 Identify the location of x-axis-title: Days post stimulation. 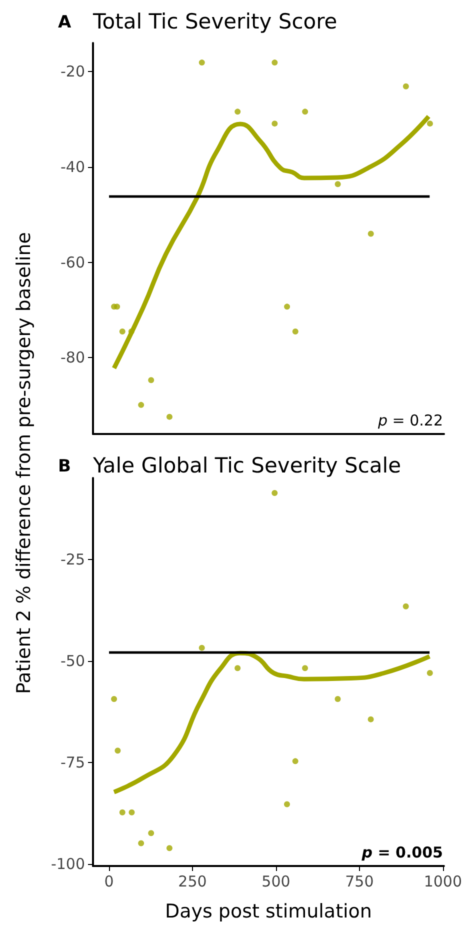
(268, 911).